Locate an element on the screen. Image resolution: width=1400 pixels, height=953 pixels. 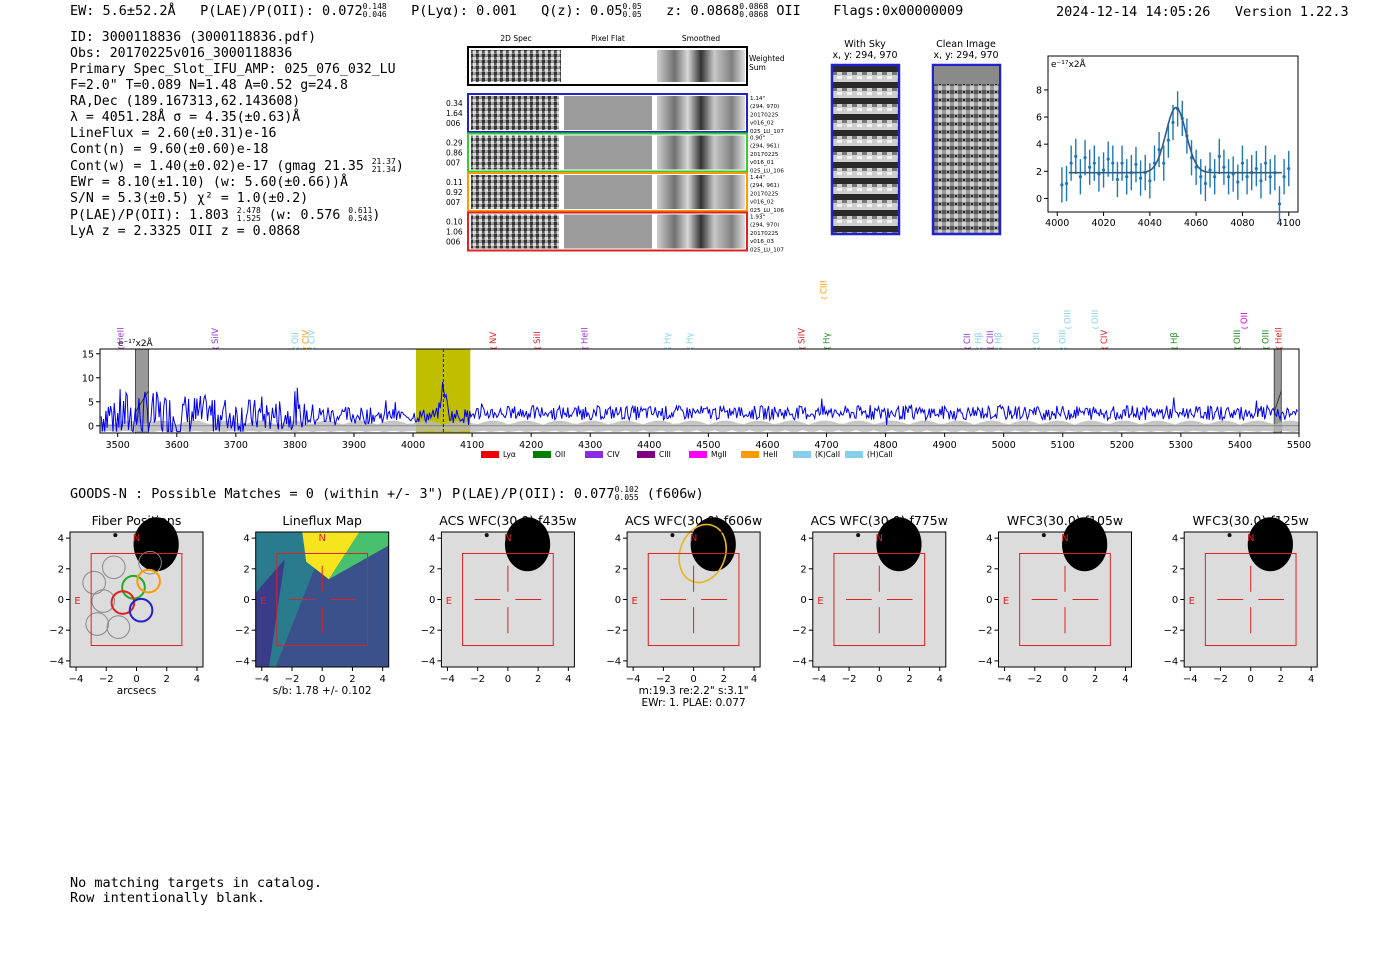
spectrum-plot-bg is located at coordinates (699, 391).